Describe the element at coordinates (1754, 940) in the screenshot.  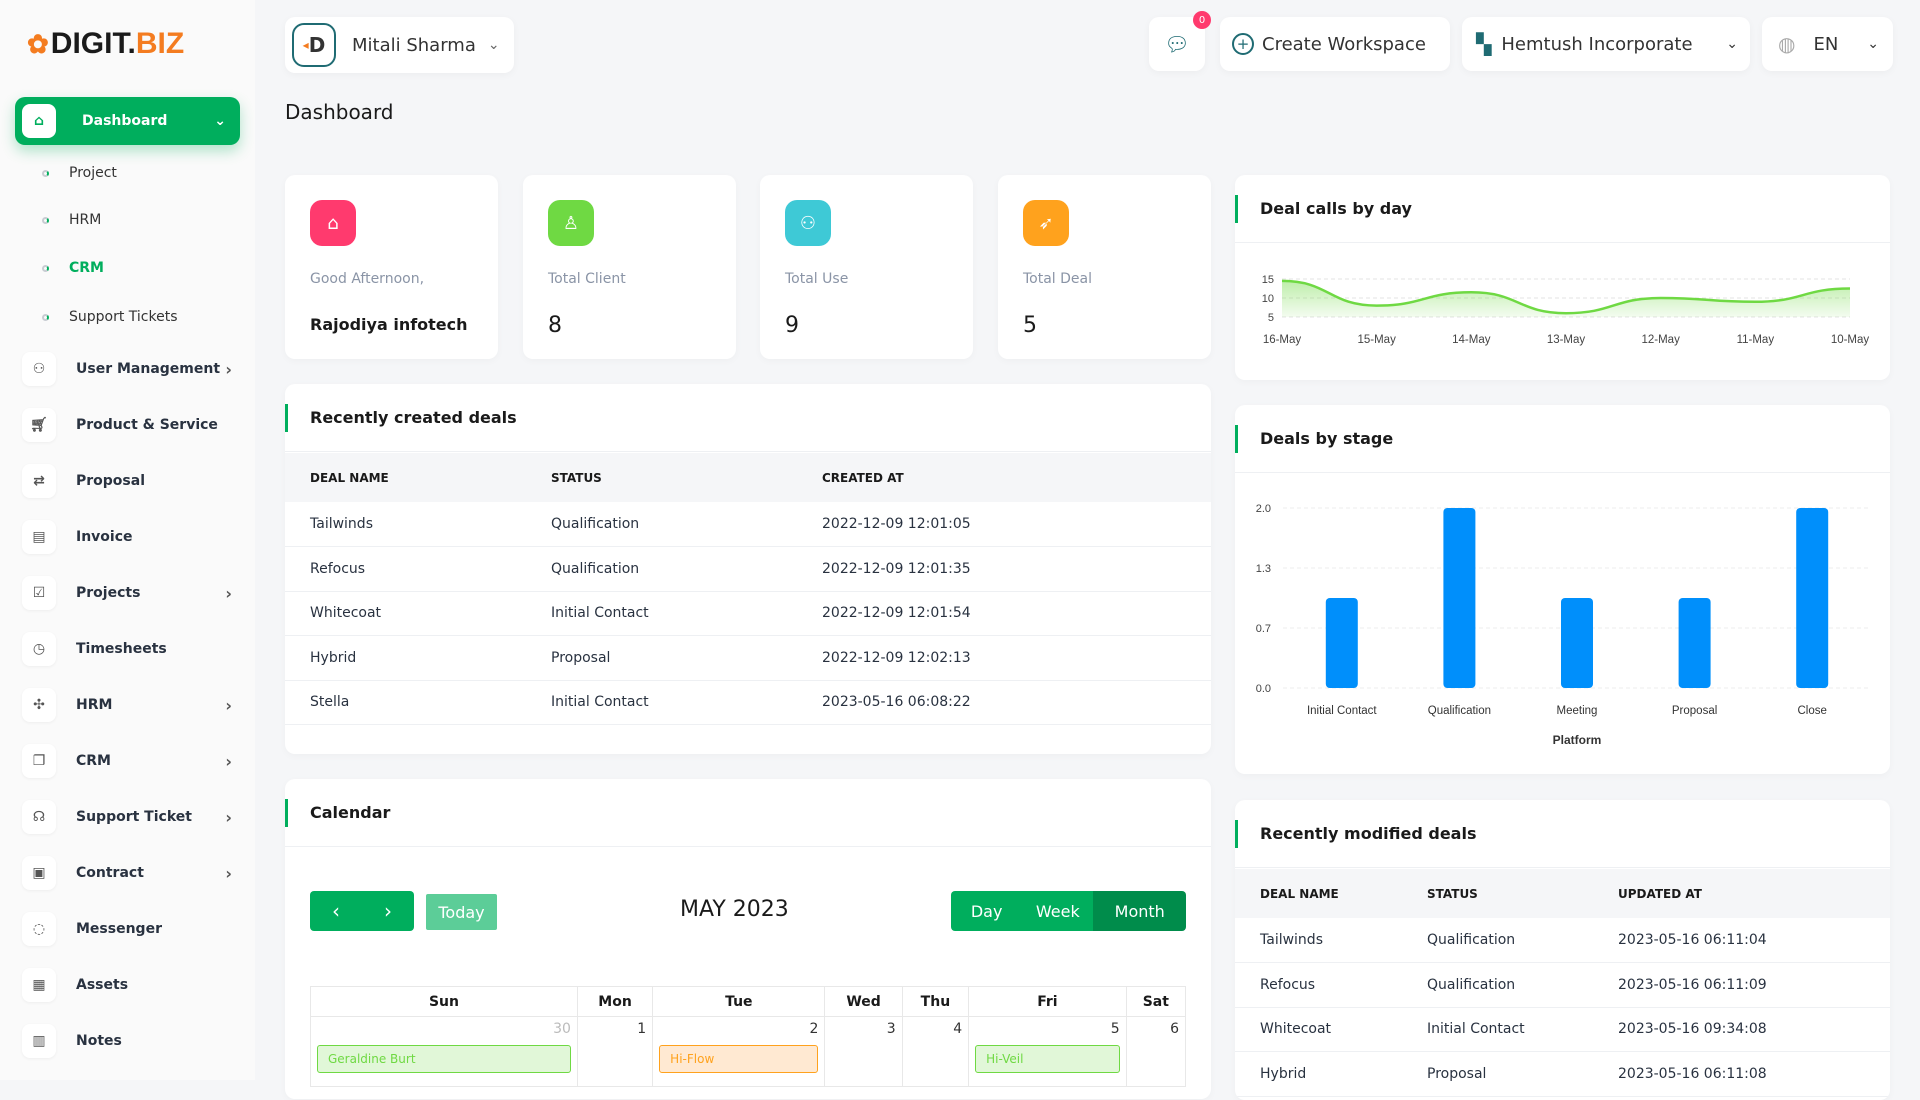
I see `table-cell: 2023-05-16 06:11:04` at that location.